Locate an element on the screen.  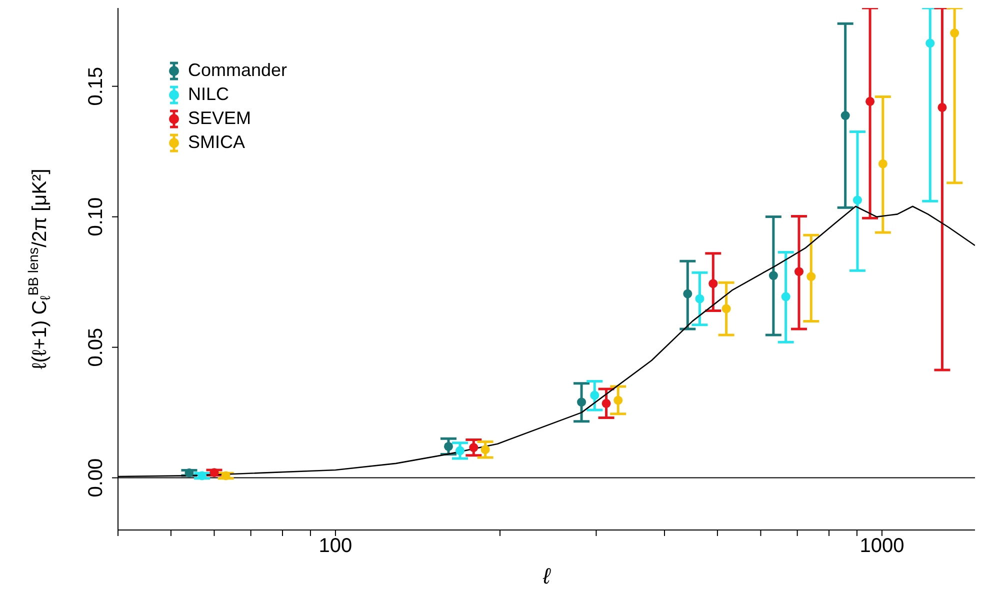
legend-label: Commander is located at coordinates (238, 70).